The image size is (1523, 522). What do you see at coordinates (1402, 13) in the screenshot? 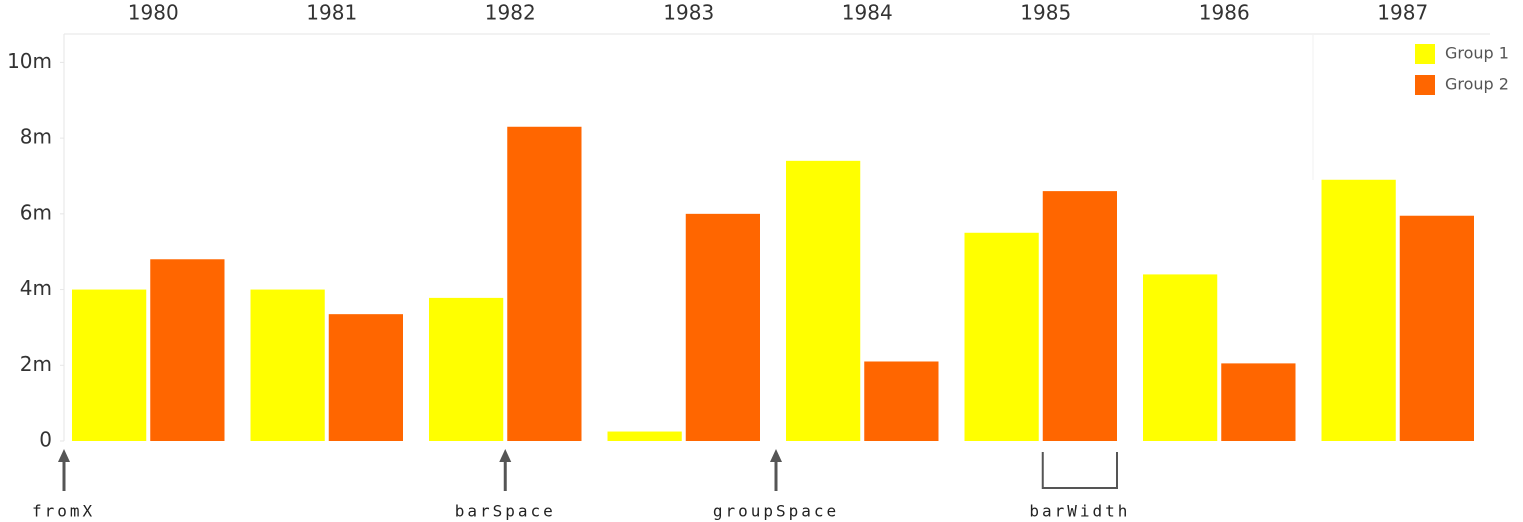
I see `x-tick-label: 1987` at bounding box center [1402, 13].